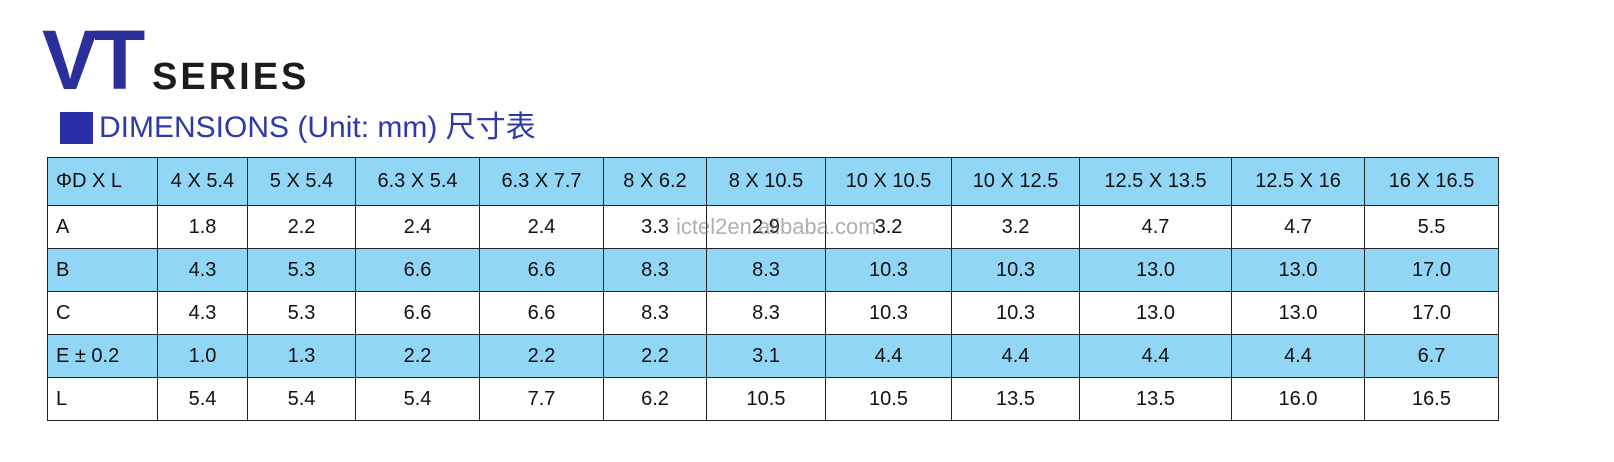  Describe the element at coordinates (202, 356) in the screenshot. I see `cell: 1.0` at that location.